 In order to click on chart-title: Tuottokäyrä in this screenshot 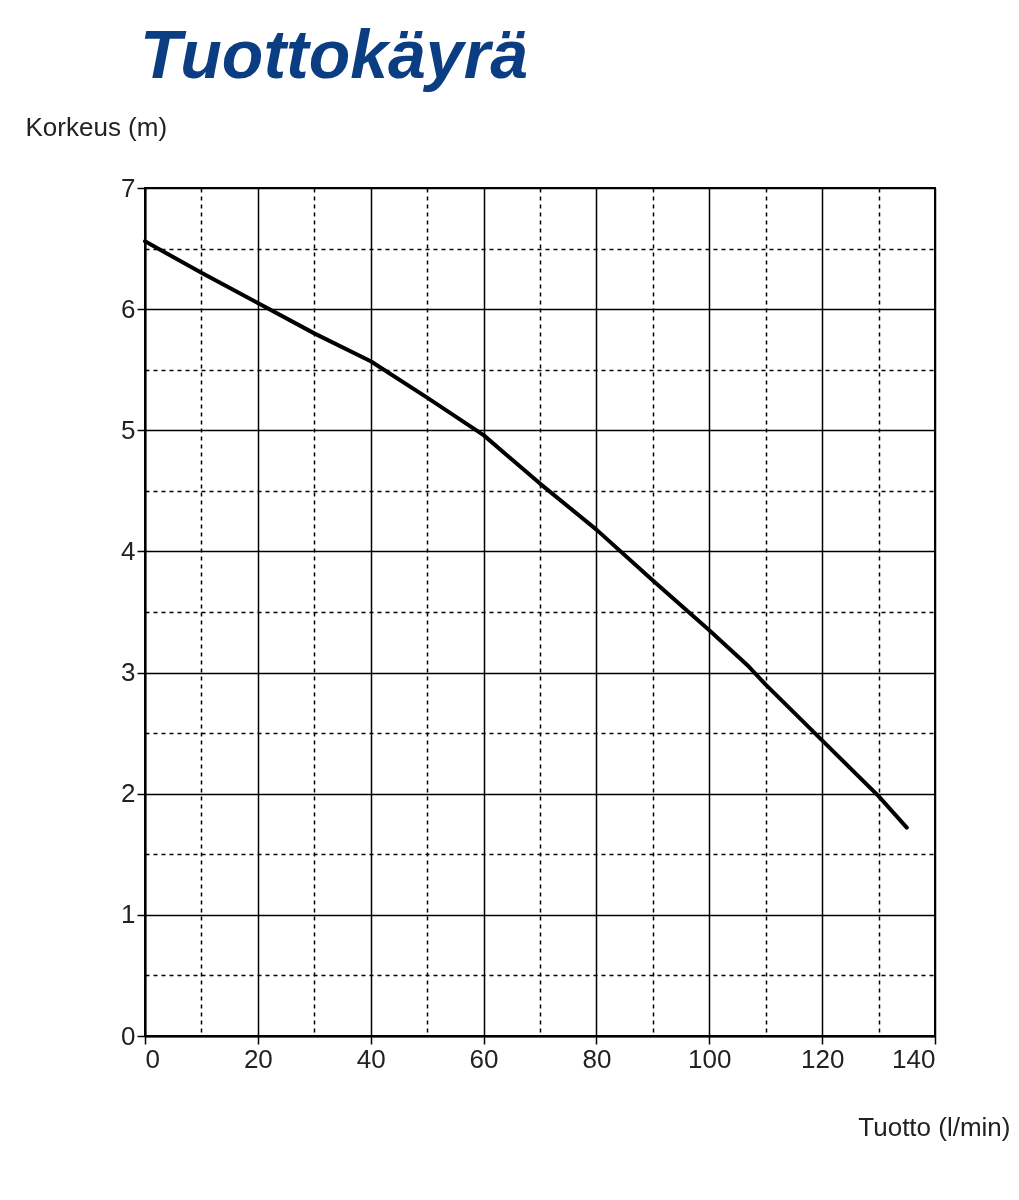, I will do `click(334, 54)`.